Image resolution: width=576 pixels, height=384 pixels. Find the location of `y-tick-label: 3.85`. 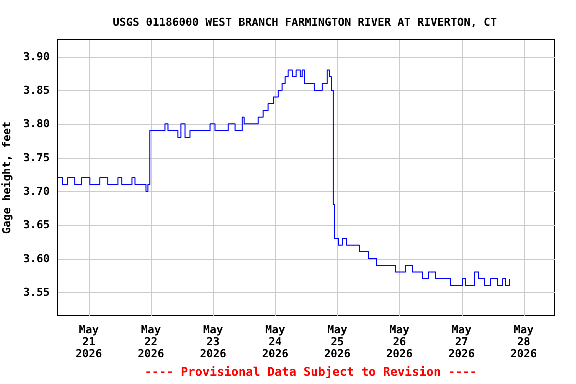

y-tick-label: 3.85 is located at coordinates (37, 90).